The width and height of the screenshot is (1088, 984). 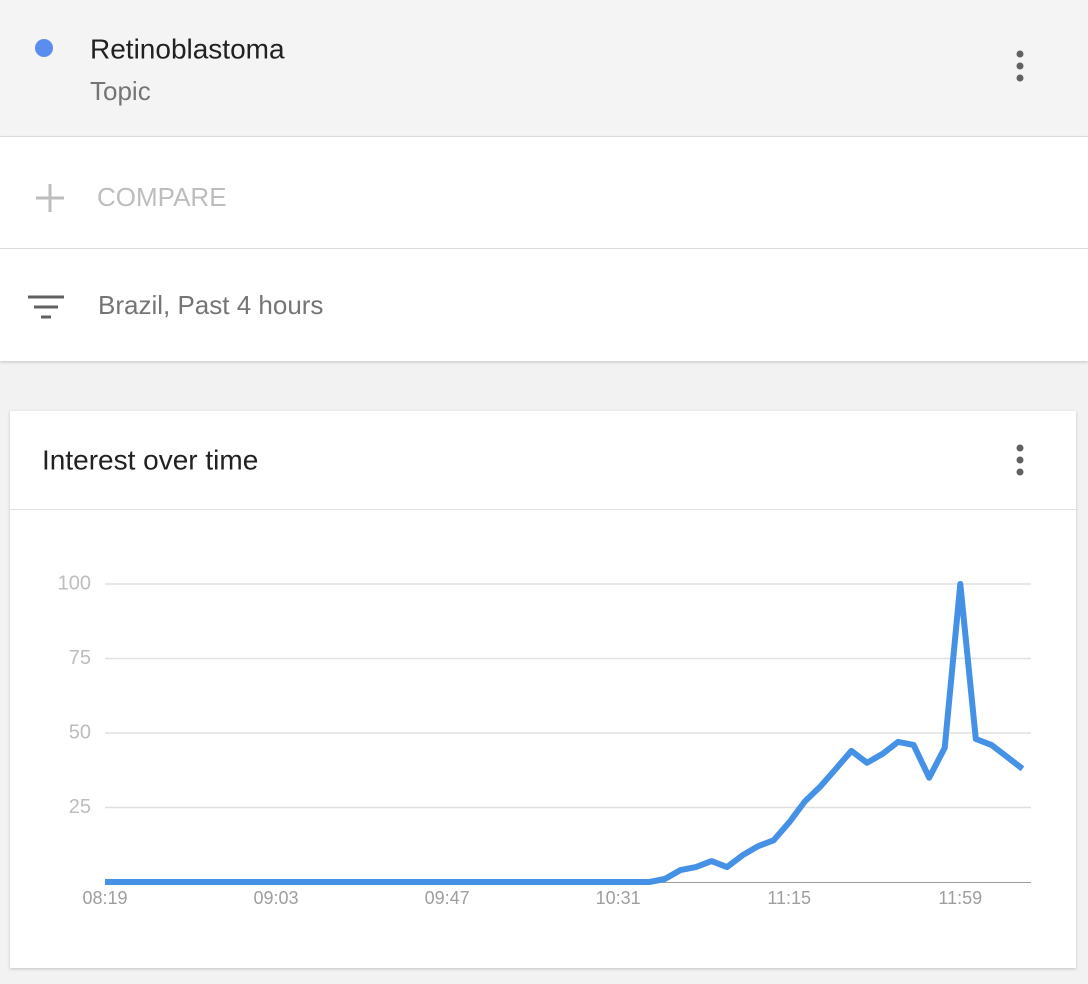 I want to click on x-tick-label: 11:59, so click(x=960, y=898).